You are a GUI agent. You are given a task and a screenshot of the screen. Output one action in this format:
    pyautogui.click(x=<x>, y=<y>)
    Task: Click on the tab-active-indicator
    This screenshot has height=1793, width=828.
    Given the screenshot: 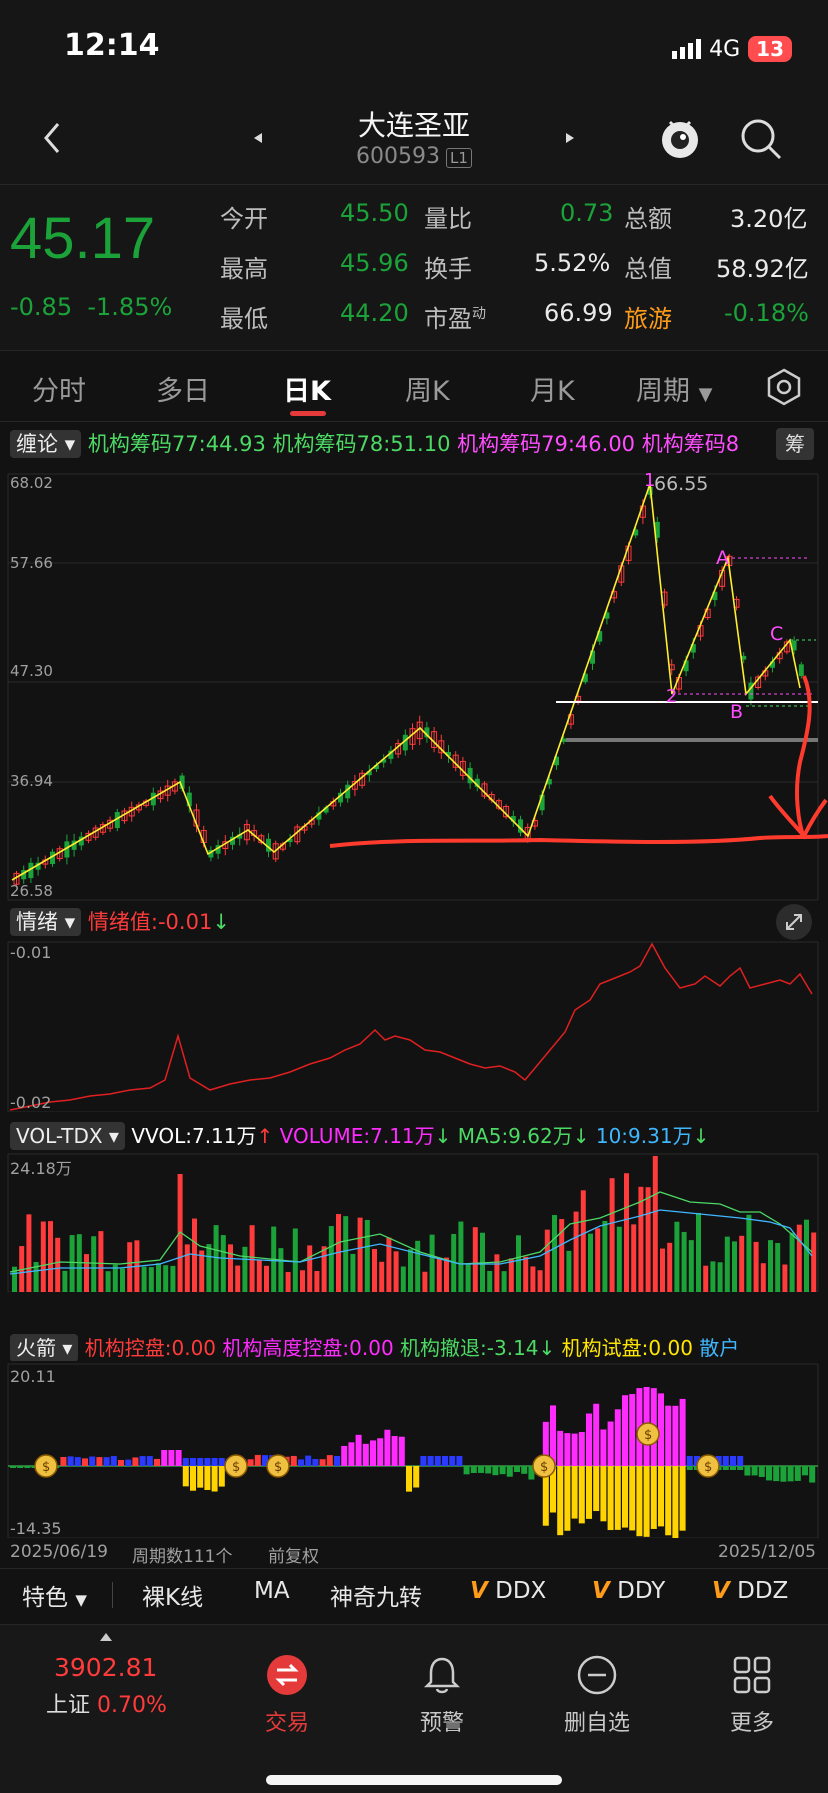 What is the action you would take?
    pyautogui.click(x=308, y=413)
    